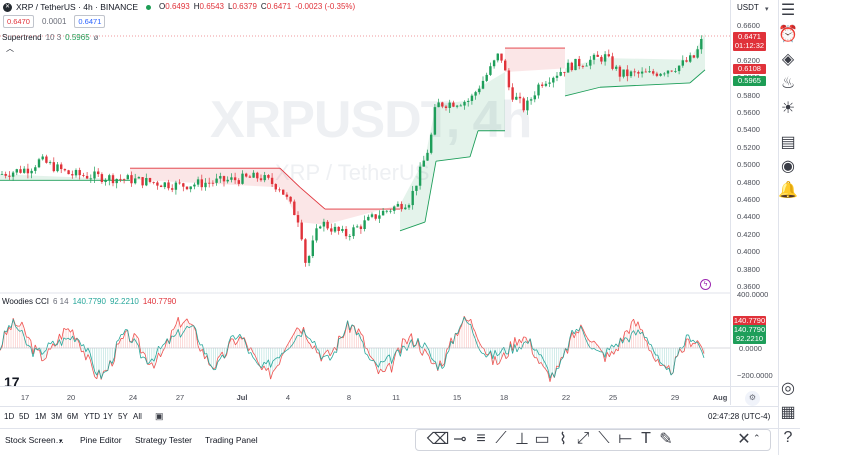 The width and height of the screenshot is (860, 455). What do you see at coordinates (231, 440) in the screenshot?
I see `bottom-tab: Trading Panel` at bounding box center [231, 440].